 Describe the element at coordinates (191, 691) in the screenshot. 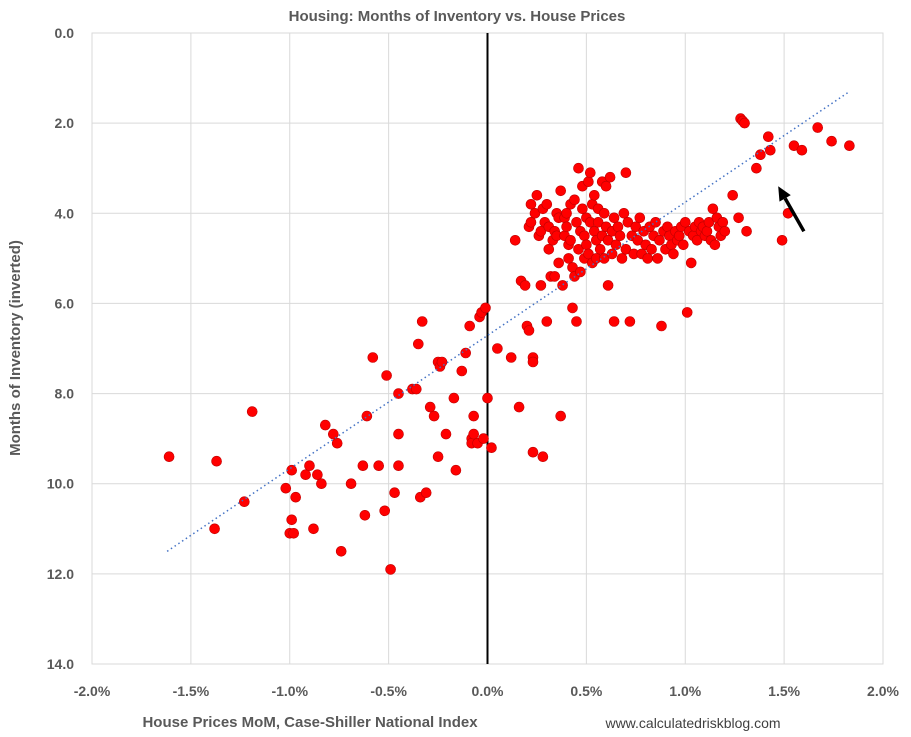

I see `x-tick-label: -1.5%` at that location.